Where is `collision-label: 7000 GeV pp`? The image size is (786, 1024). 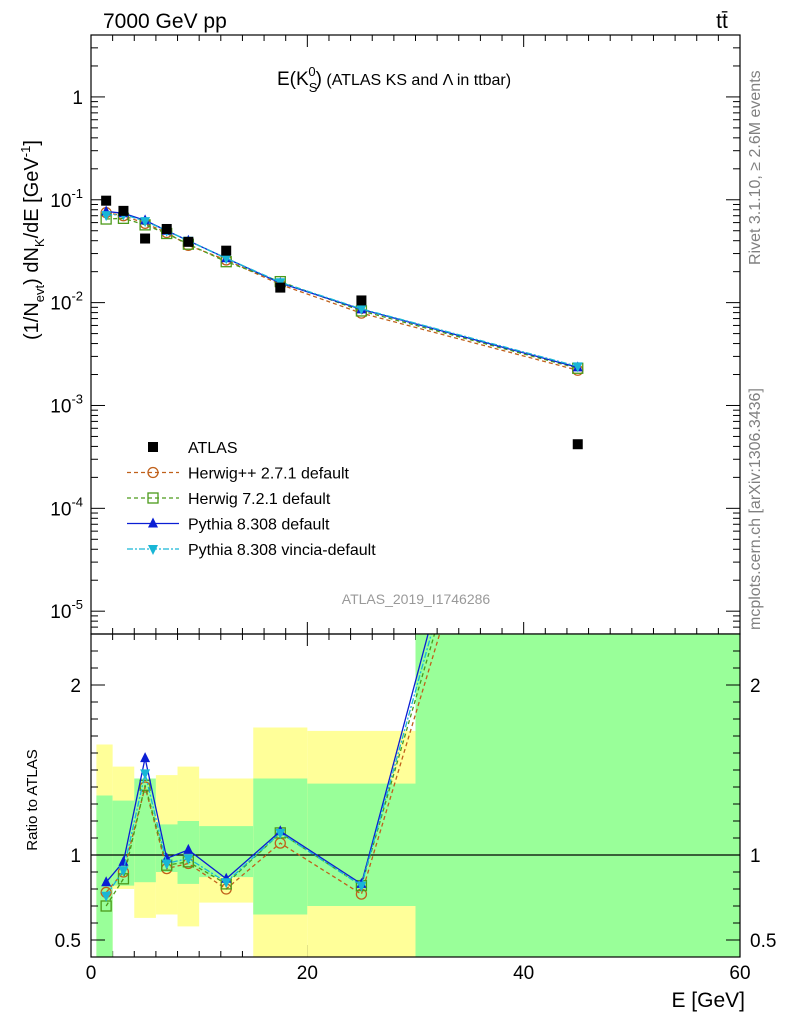 collision-label: 7000 GeV pp is located at coordinates (165, 21).